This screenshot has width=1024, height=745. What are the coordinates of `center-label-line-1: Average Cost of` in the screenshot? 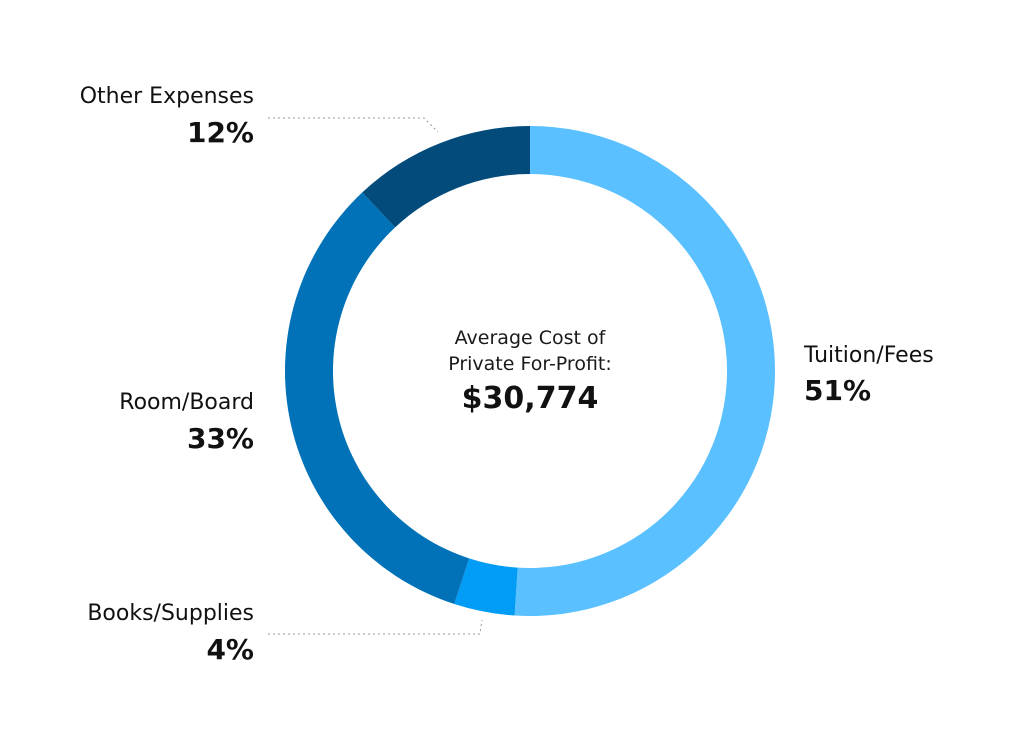 It's located at (531, 338).